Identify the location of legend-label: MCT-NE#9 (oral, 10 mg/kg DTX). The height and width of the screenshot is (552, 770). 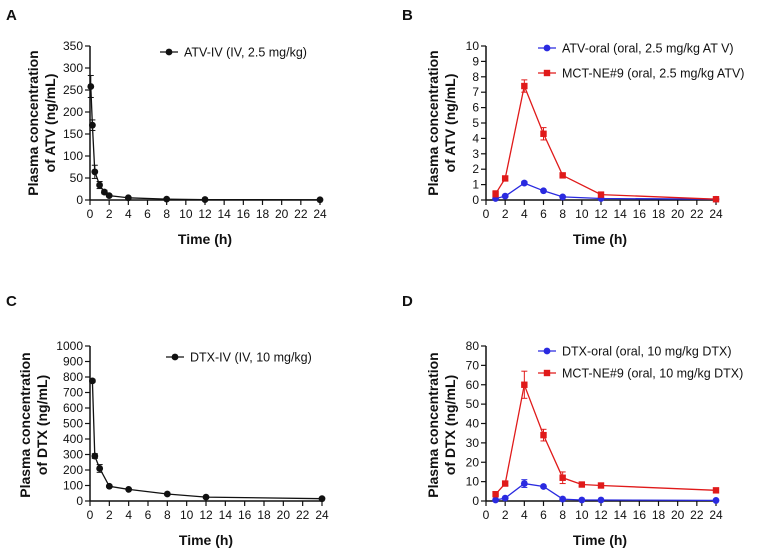
(652, 374).